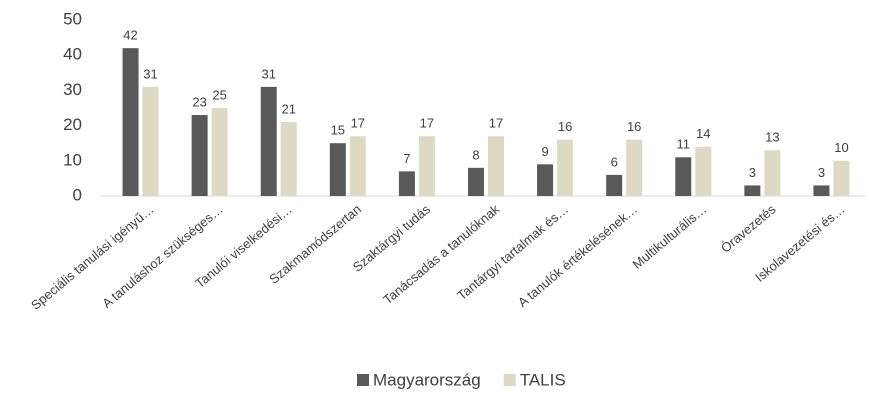  What do you see at coordinates (475, 154) in the screenshot?
I see `data-label: 8` at bounding box center [475, 154].